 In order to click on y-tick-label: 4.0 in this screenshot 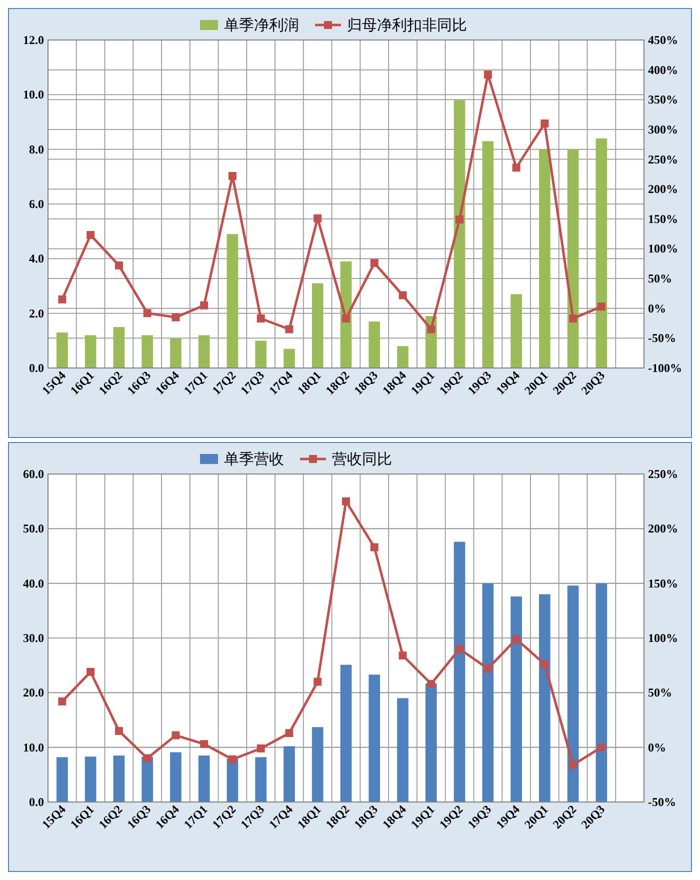, I will do `click(36, 259)`.